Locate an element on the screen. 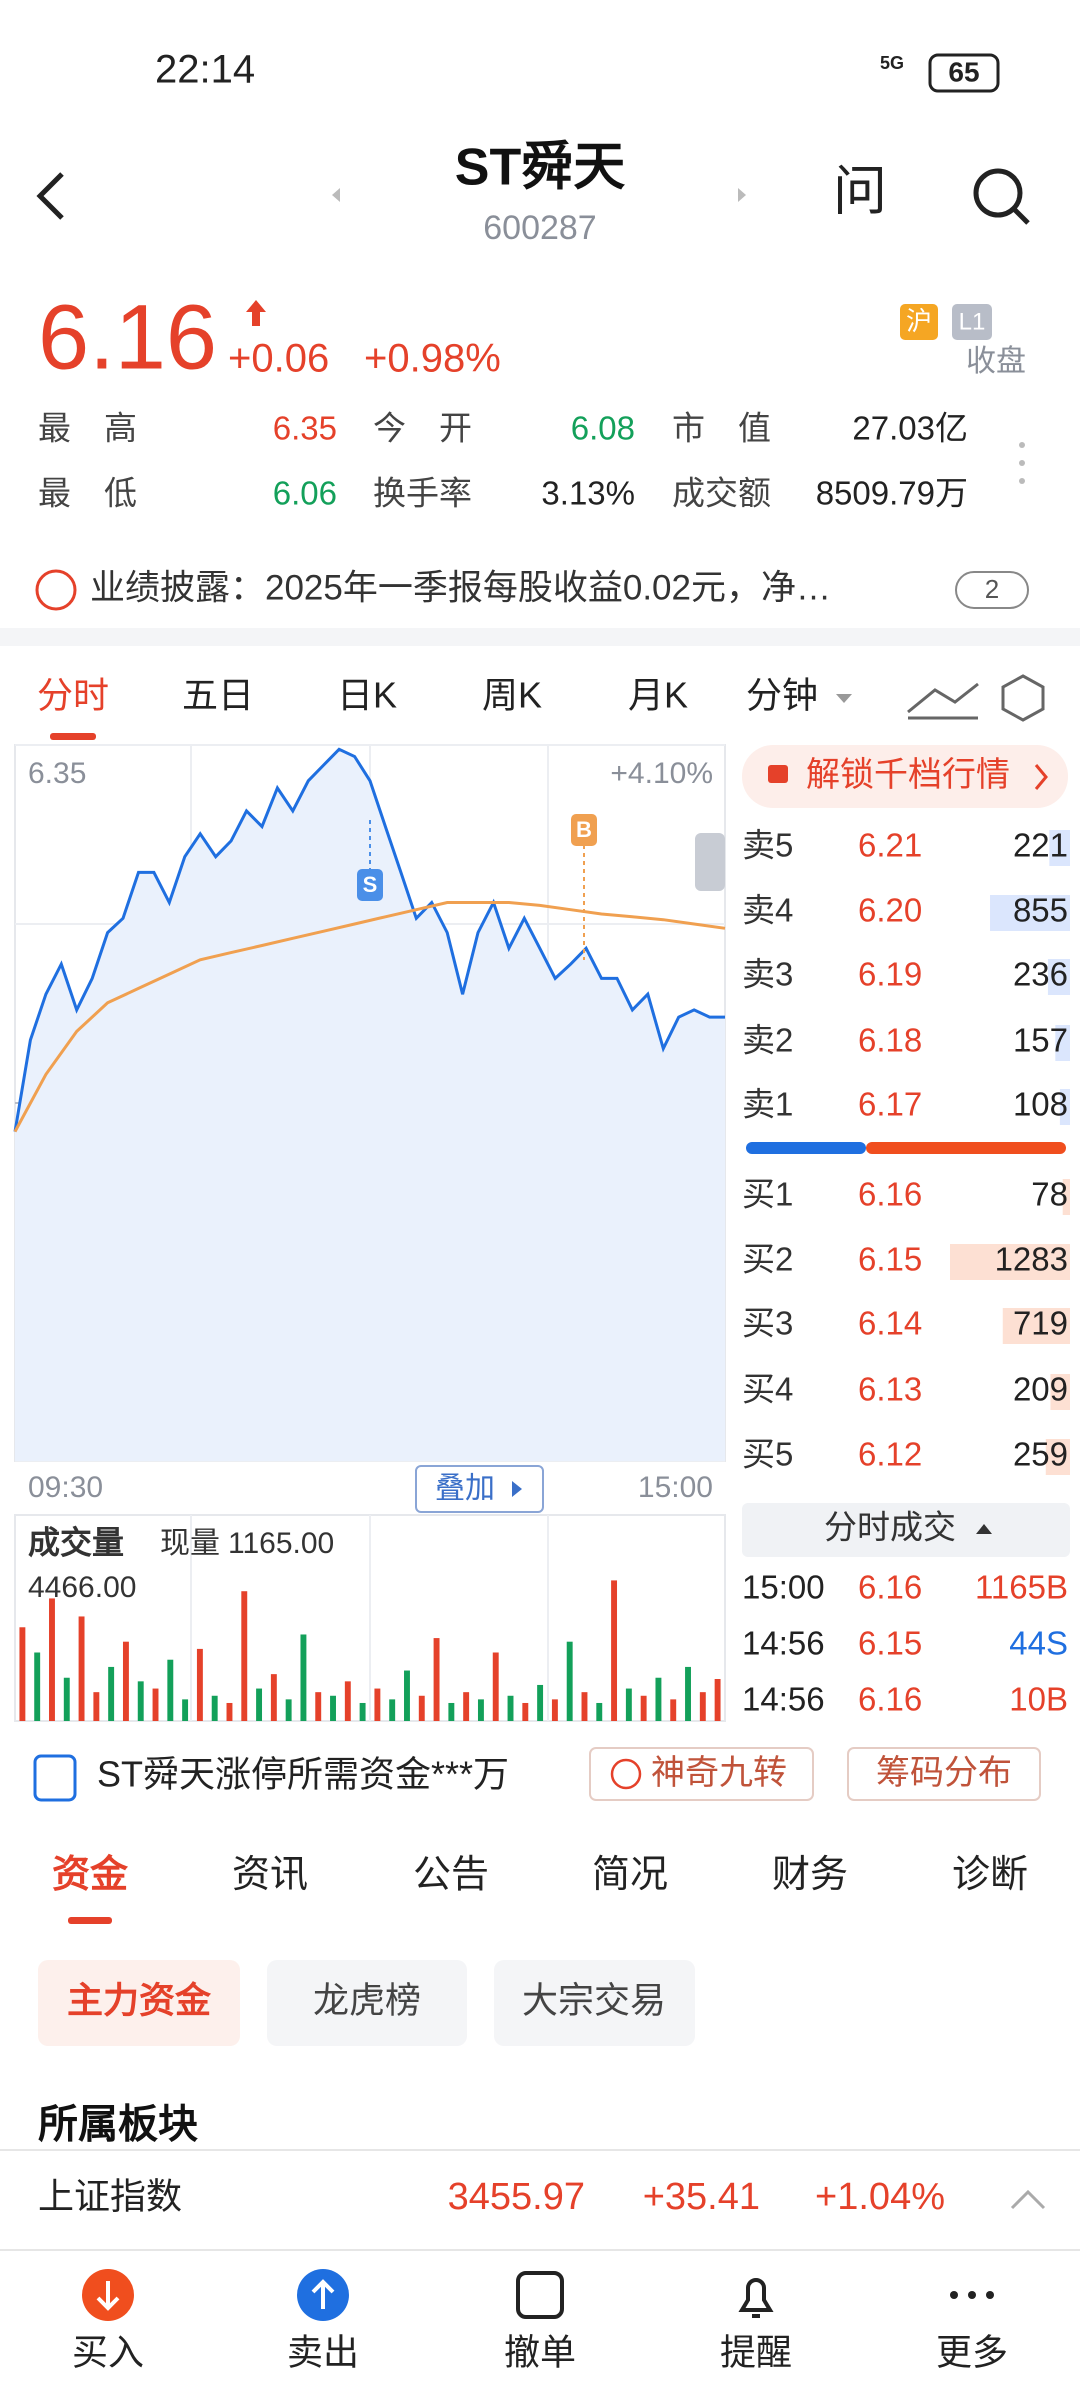  nav-label: 更多 is located at coordinates (972, 2352).